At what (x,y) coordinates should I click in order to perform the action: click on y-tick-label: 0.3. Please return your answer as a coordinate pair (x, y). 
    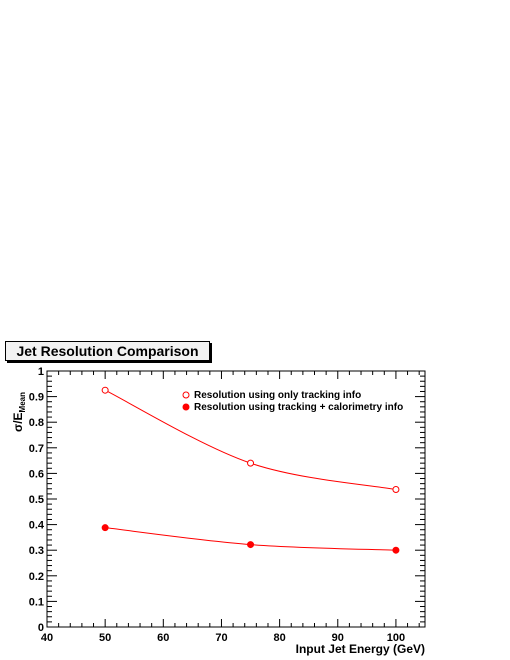
    Looking at the image, I should click on (36, 551).